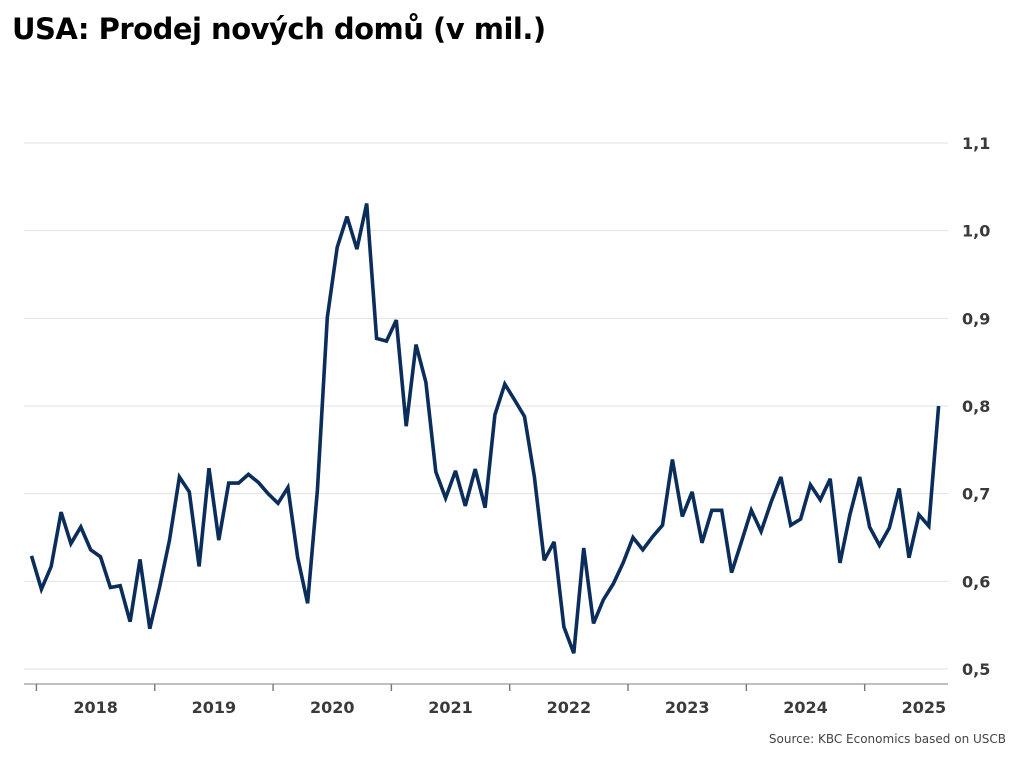 Image resolution: width=1024 pixels, height=767 pixels. Describe the element at coordinates (976, 494) in the screenshot. I see `y-tick-label: 0,7` at that location.